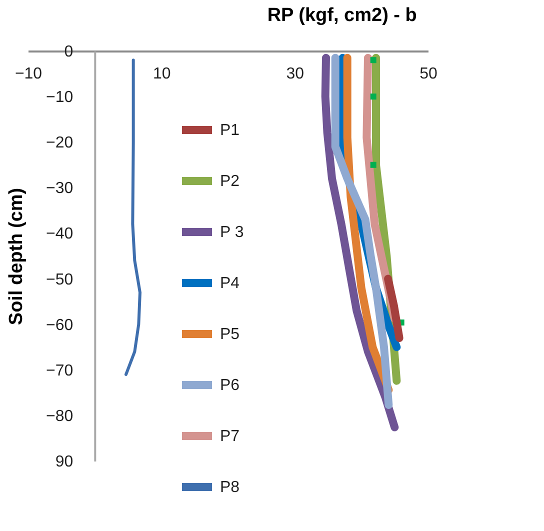 The image size is (544, 531). What do you see at coordinates (60, 189) in the screenshot?
I see `y-tick-label: −30` at bounding box center [60, 189].